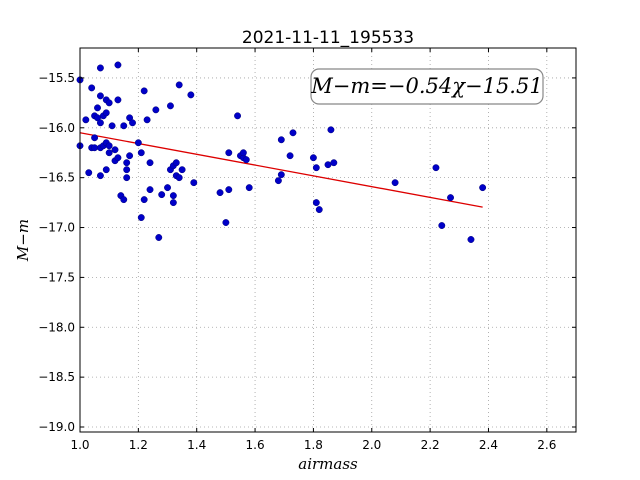  What do you see at coordinates (56, 78) in the screenshot?
I see `y-tick-label: −15.5` at bounding box center [56, 78].